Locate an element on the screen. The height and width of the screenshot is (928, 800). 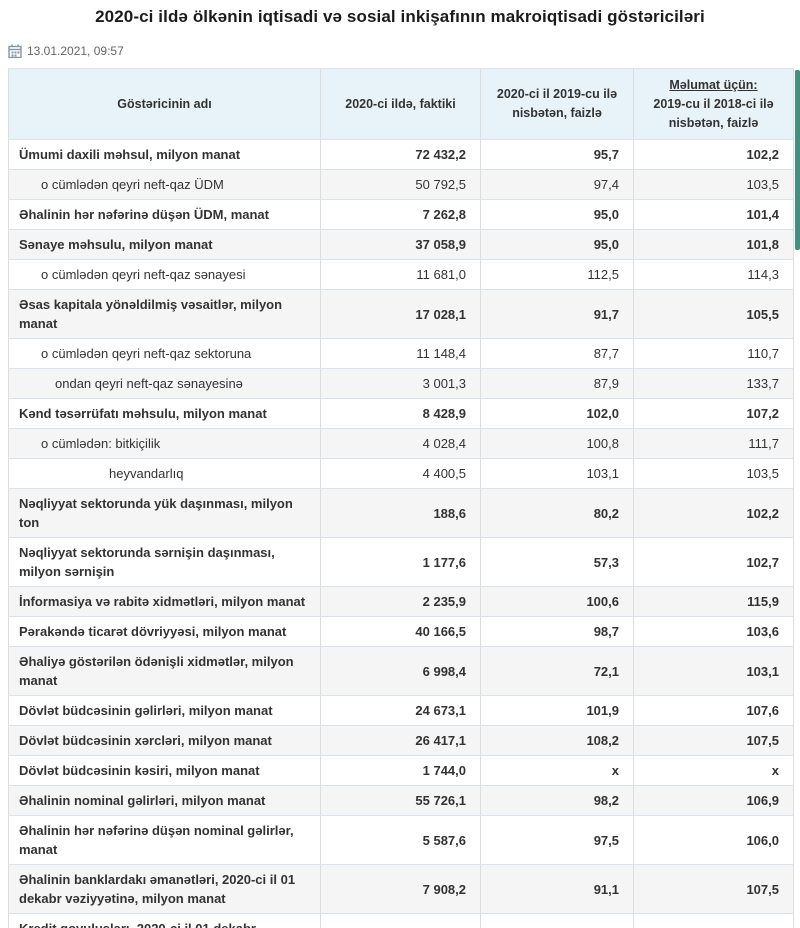
calendar-icon is located at coordinates (15, 51).